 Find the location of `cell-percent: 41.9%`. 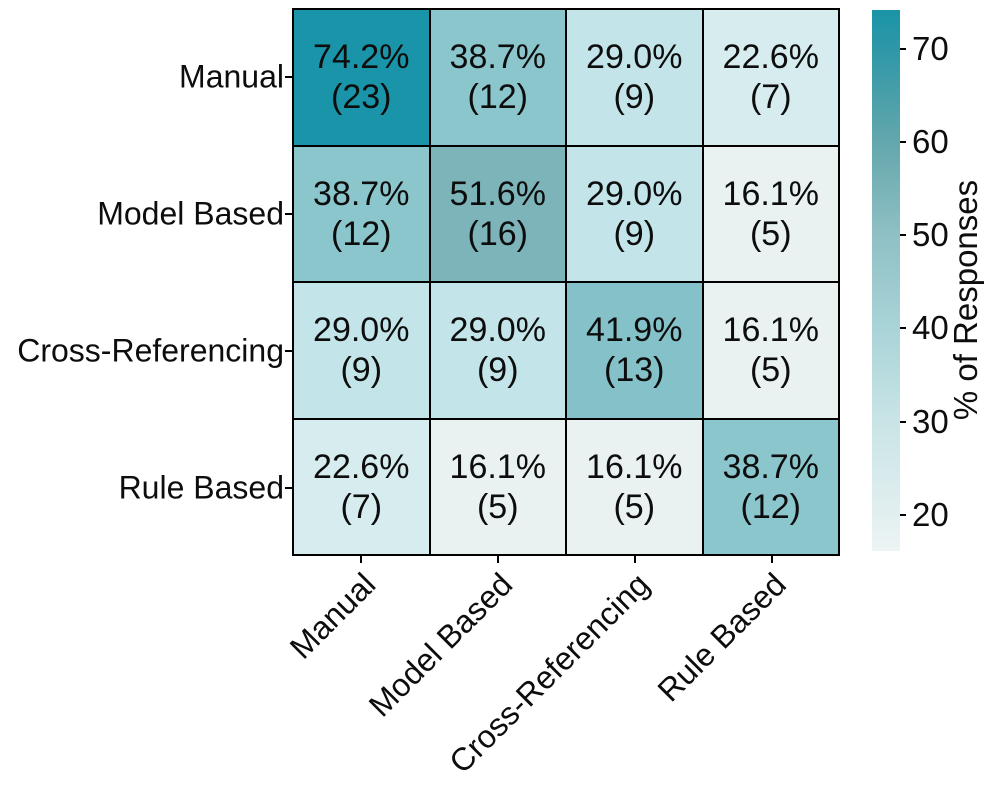

cell-percent: 41.9% is located at coordinates (634, 330).